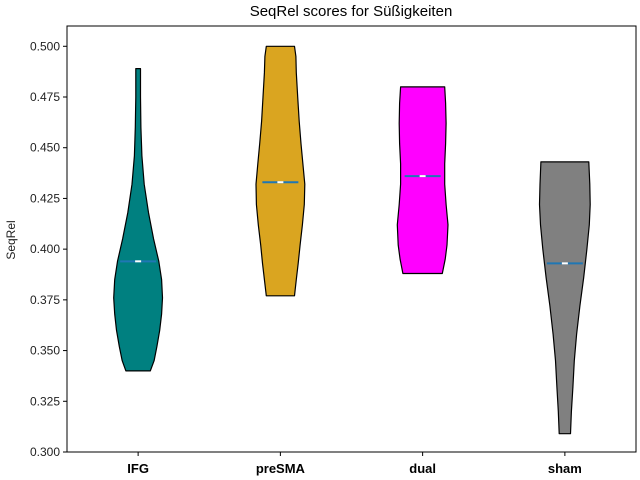 The width and height of the screenshot is (640, 480). I want to click on y-tick-label: 0.450, so click(45, 148).